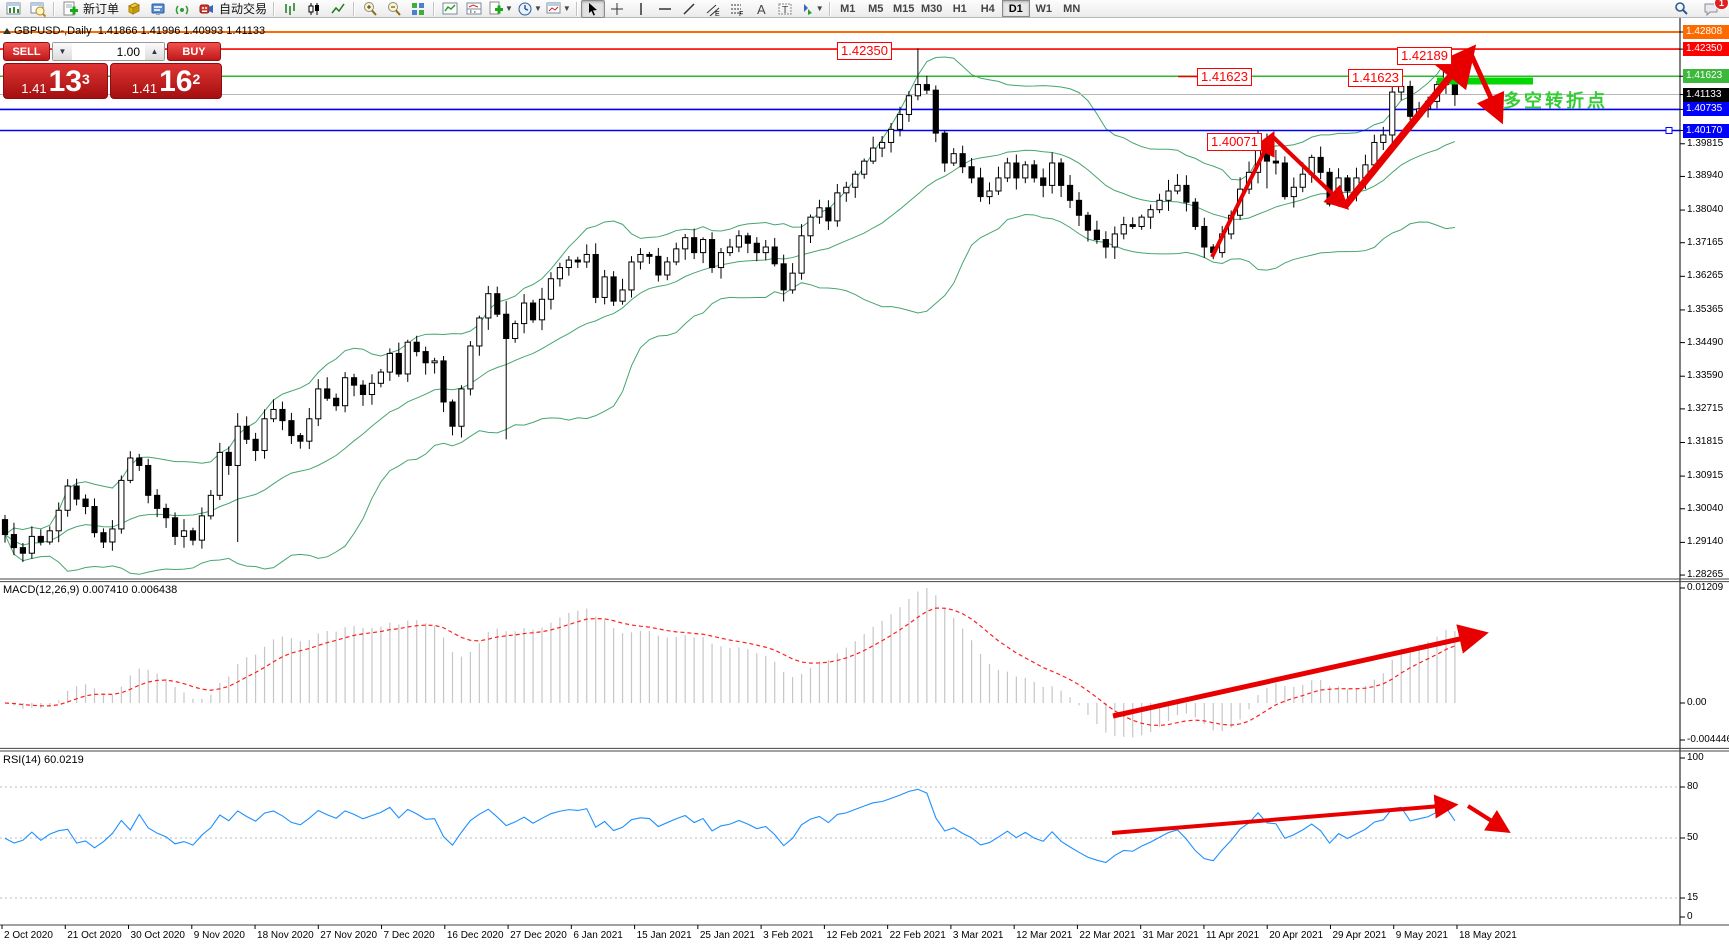  What do you see at coordinates (28, 935) in the screenshot?
I see `date-label: 2 Oct 2020` at bounding box center [28, 935].